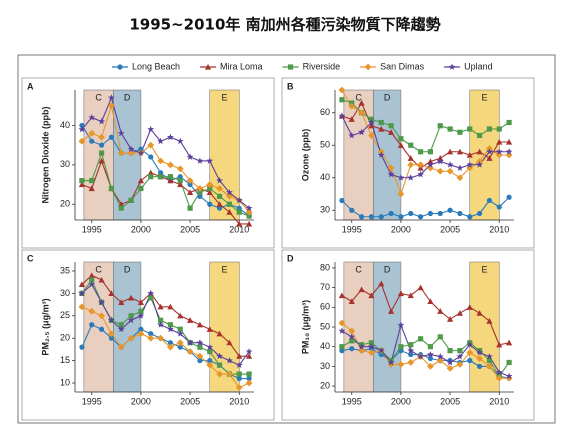 This screenshot has width=570, height=432. Describe the element at coordinates (325, 385) in the screenshot. I see `y-tick-label: 20` at that location.